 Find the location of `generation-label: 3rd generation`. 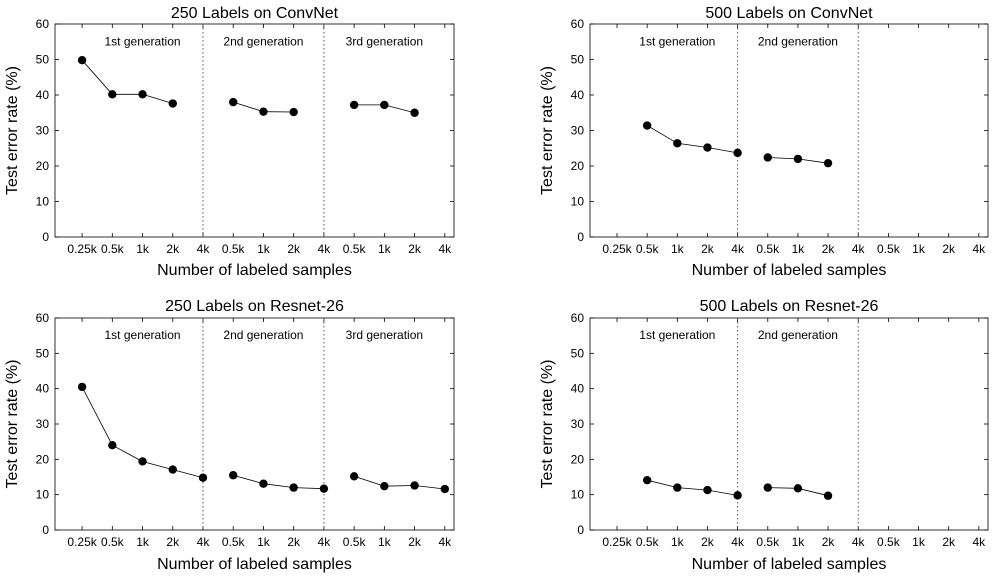

generation-label: 3rd generation is located at coordinates (384, 335).